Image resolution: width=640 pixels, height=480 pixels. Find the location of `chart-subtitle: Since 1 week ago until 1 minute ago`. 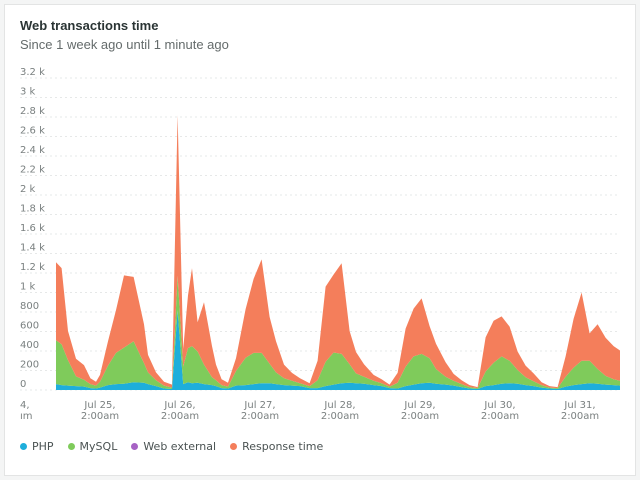

chart-subtitle: Since 1 week ago until 1 minute ago is located at coordinates (124, 44).